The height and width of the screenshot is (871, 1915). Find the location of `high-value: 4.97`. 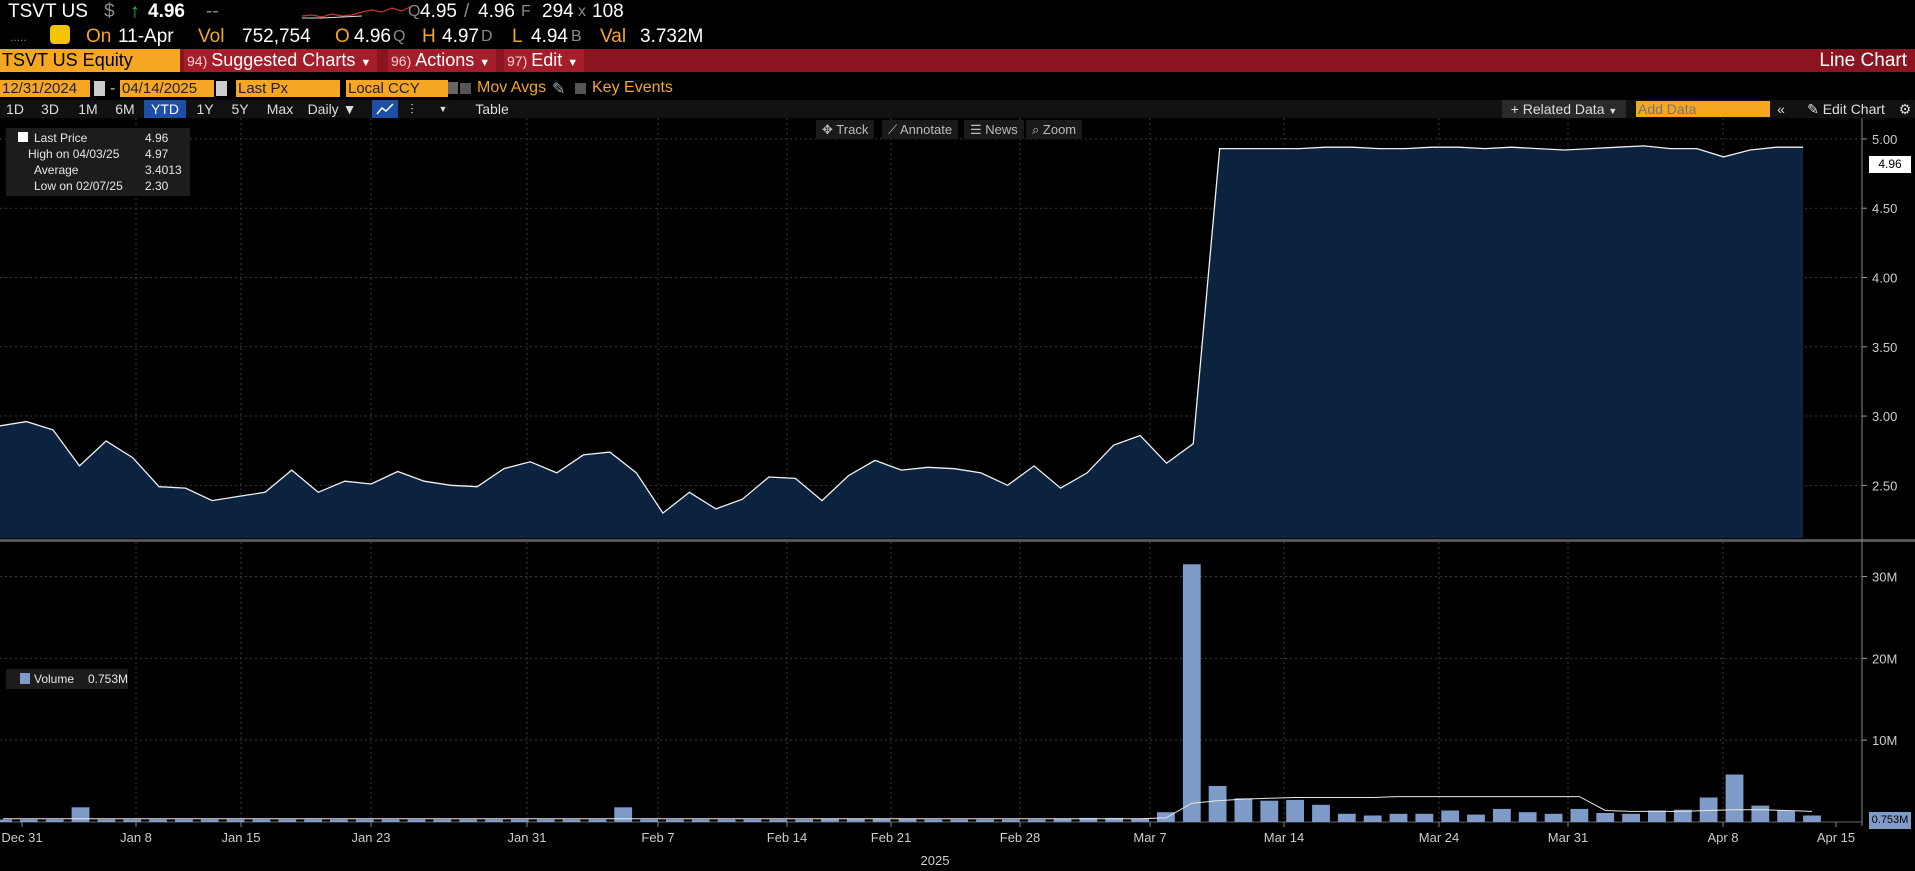

high-value: 4.97 is located at coordinates (460, 36).